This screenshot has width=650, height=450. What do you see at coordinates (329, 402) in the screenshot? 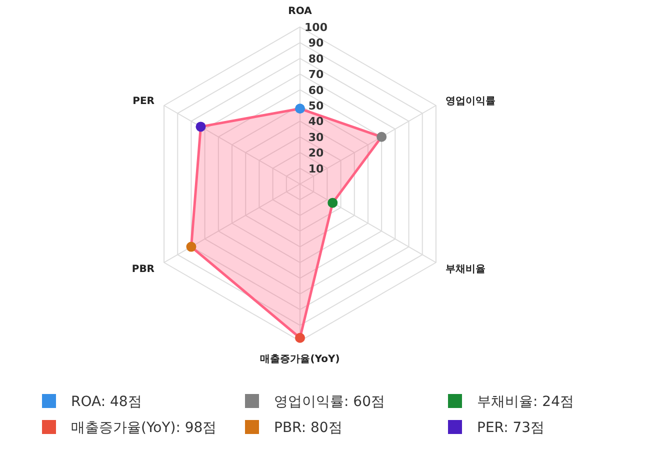
I see `text: 영업이익률: 60점` at bounding box center [329, 402].